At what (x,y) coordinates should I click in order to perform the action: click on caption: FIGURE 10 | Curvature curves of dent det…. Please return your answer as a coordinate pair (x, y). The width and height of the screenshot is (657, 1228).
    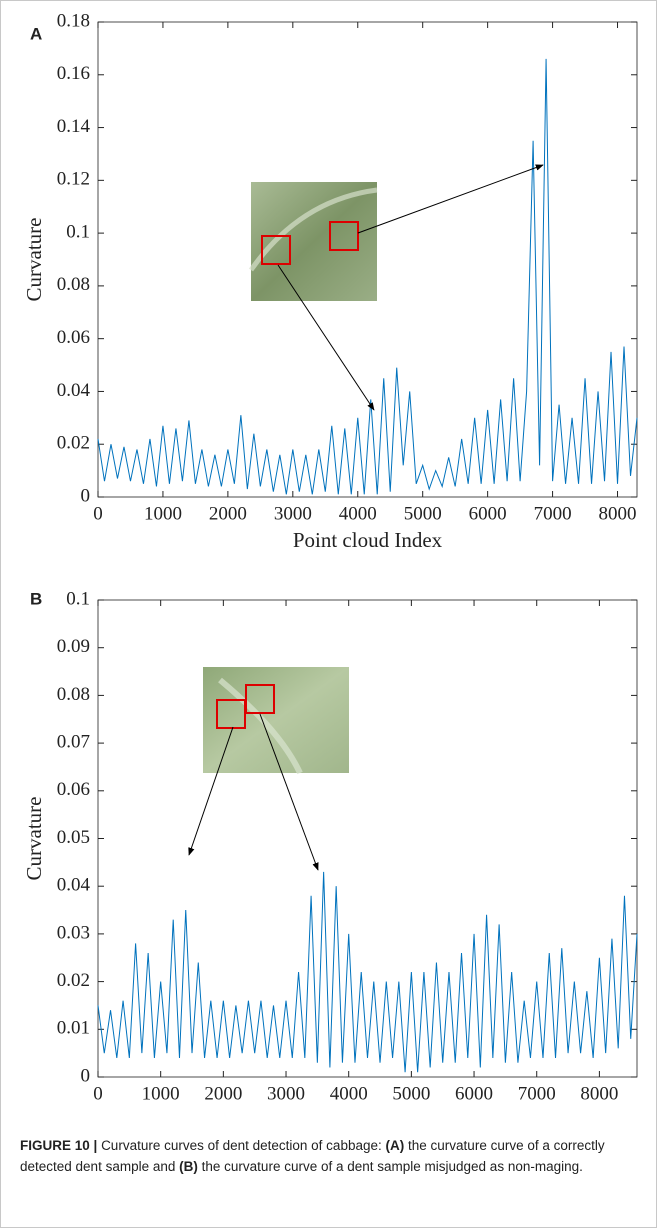
    Looking at the image, I should click on (327, 1156).